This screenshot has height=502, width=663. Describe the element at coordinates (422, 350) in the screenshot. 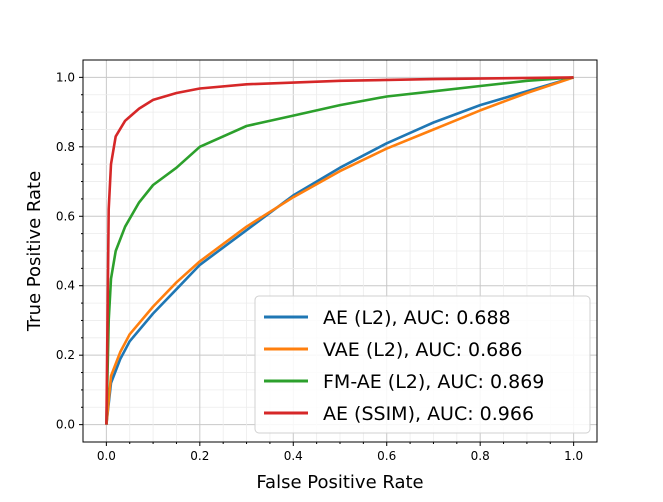

I see `legend-label: VAE (L2), AUC: 0.686` at that location.